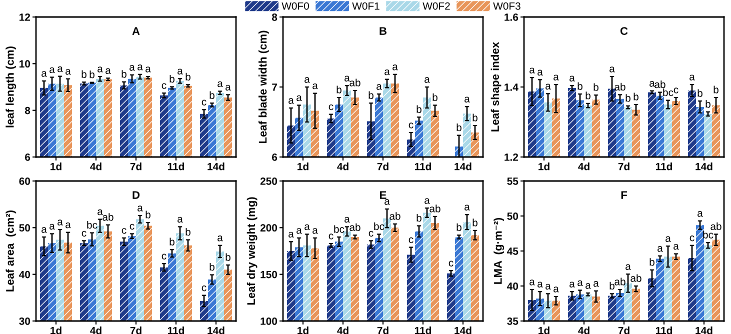 The image size is (731, 334). Describe the element at coordinates (263, 87) in the screenshot. I see `y-axis-title: Leaf blade width (cm)` at that location.